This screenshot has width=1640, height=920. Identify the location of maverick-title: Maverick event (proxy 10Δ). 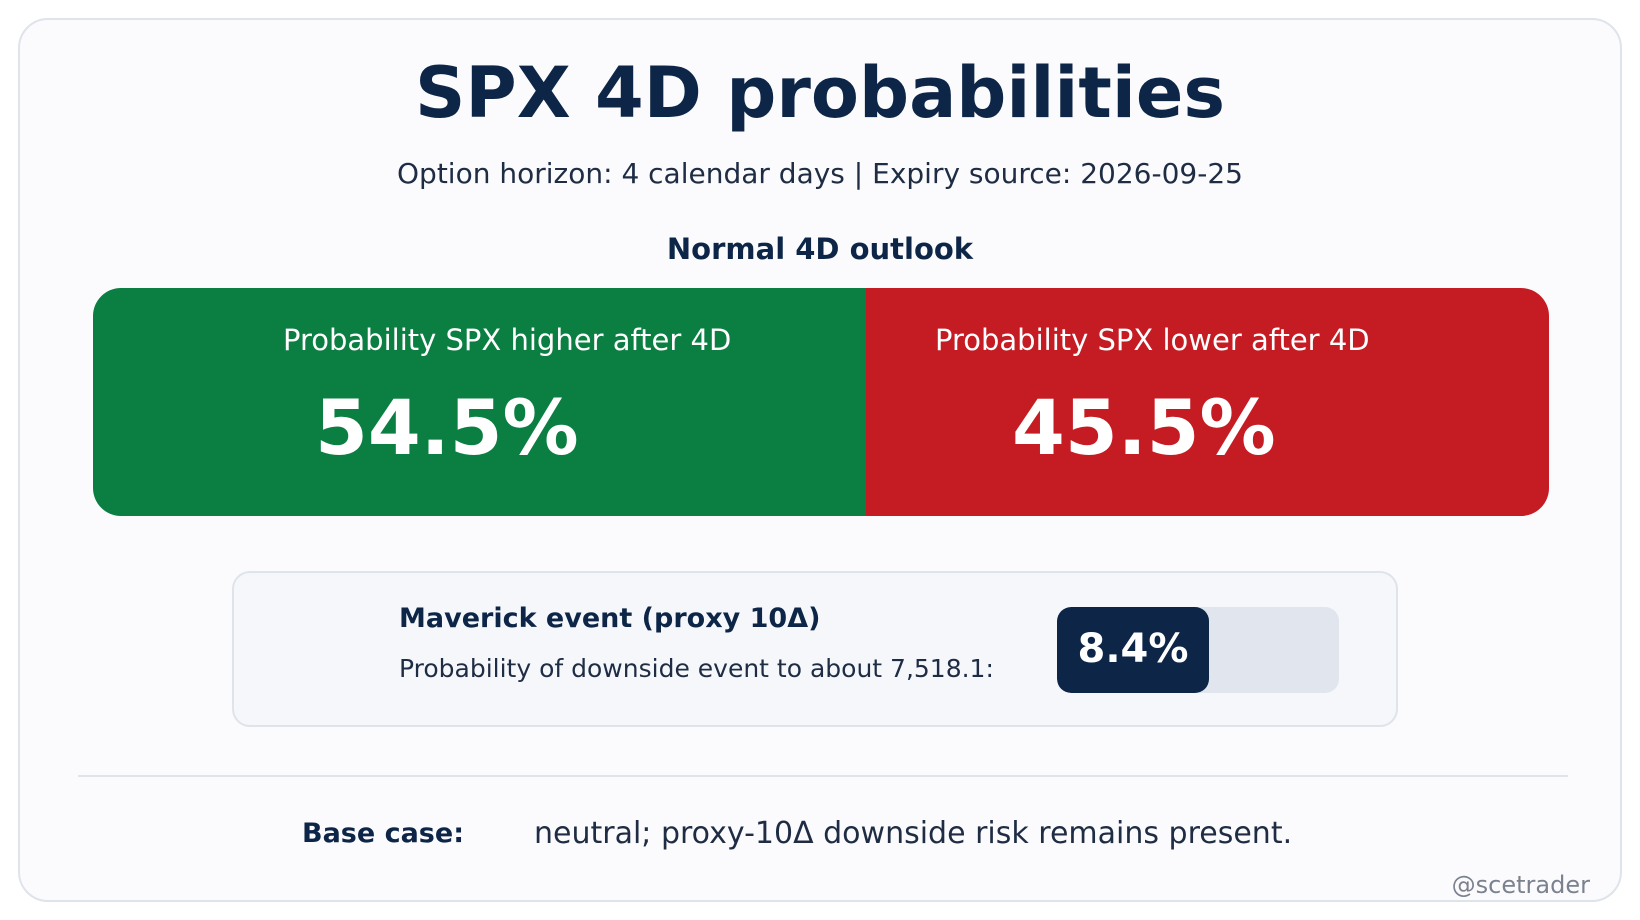
(610, 618).